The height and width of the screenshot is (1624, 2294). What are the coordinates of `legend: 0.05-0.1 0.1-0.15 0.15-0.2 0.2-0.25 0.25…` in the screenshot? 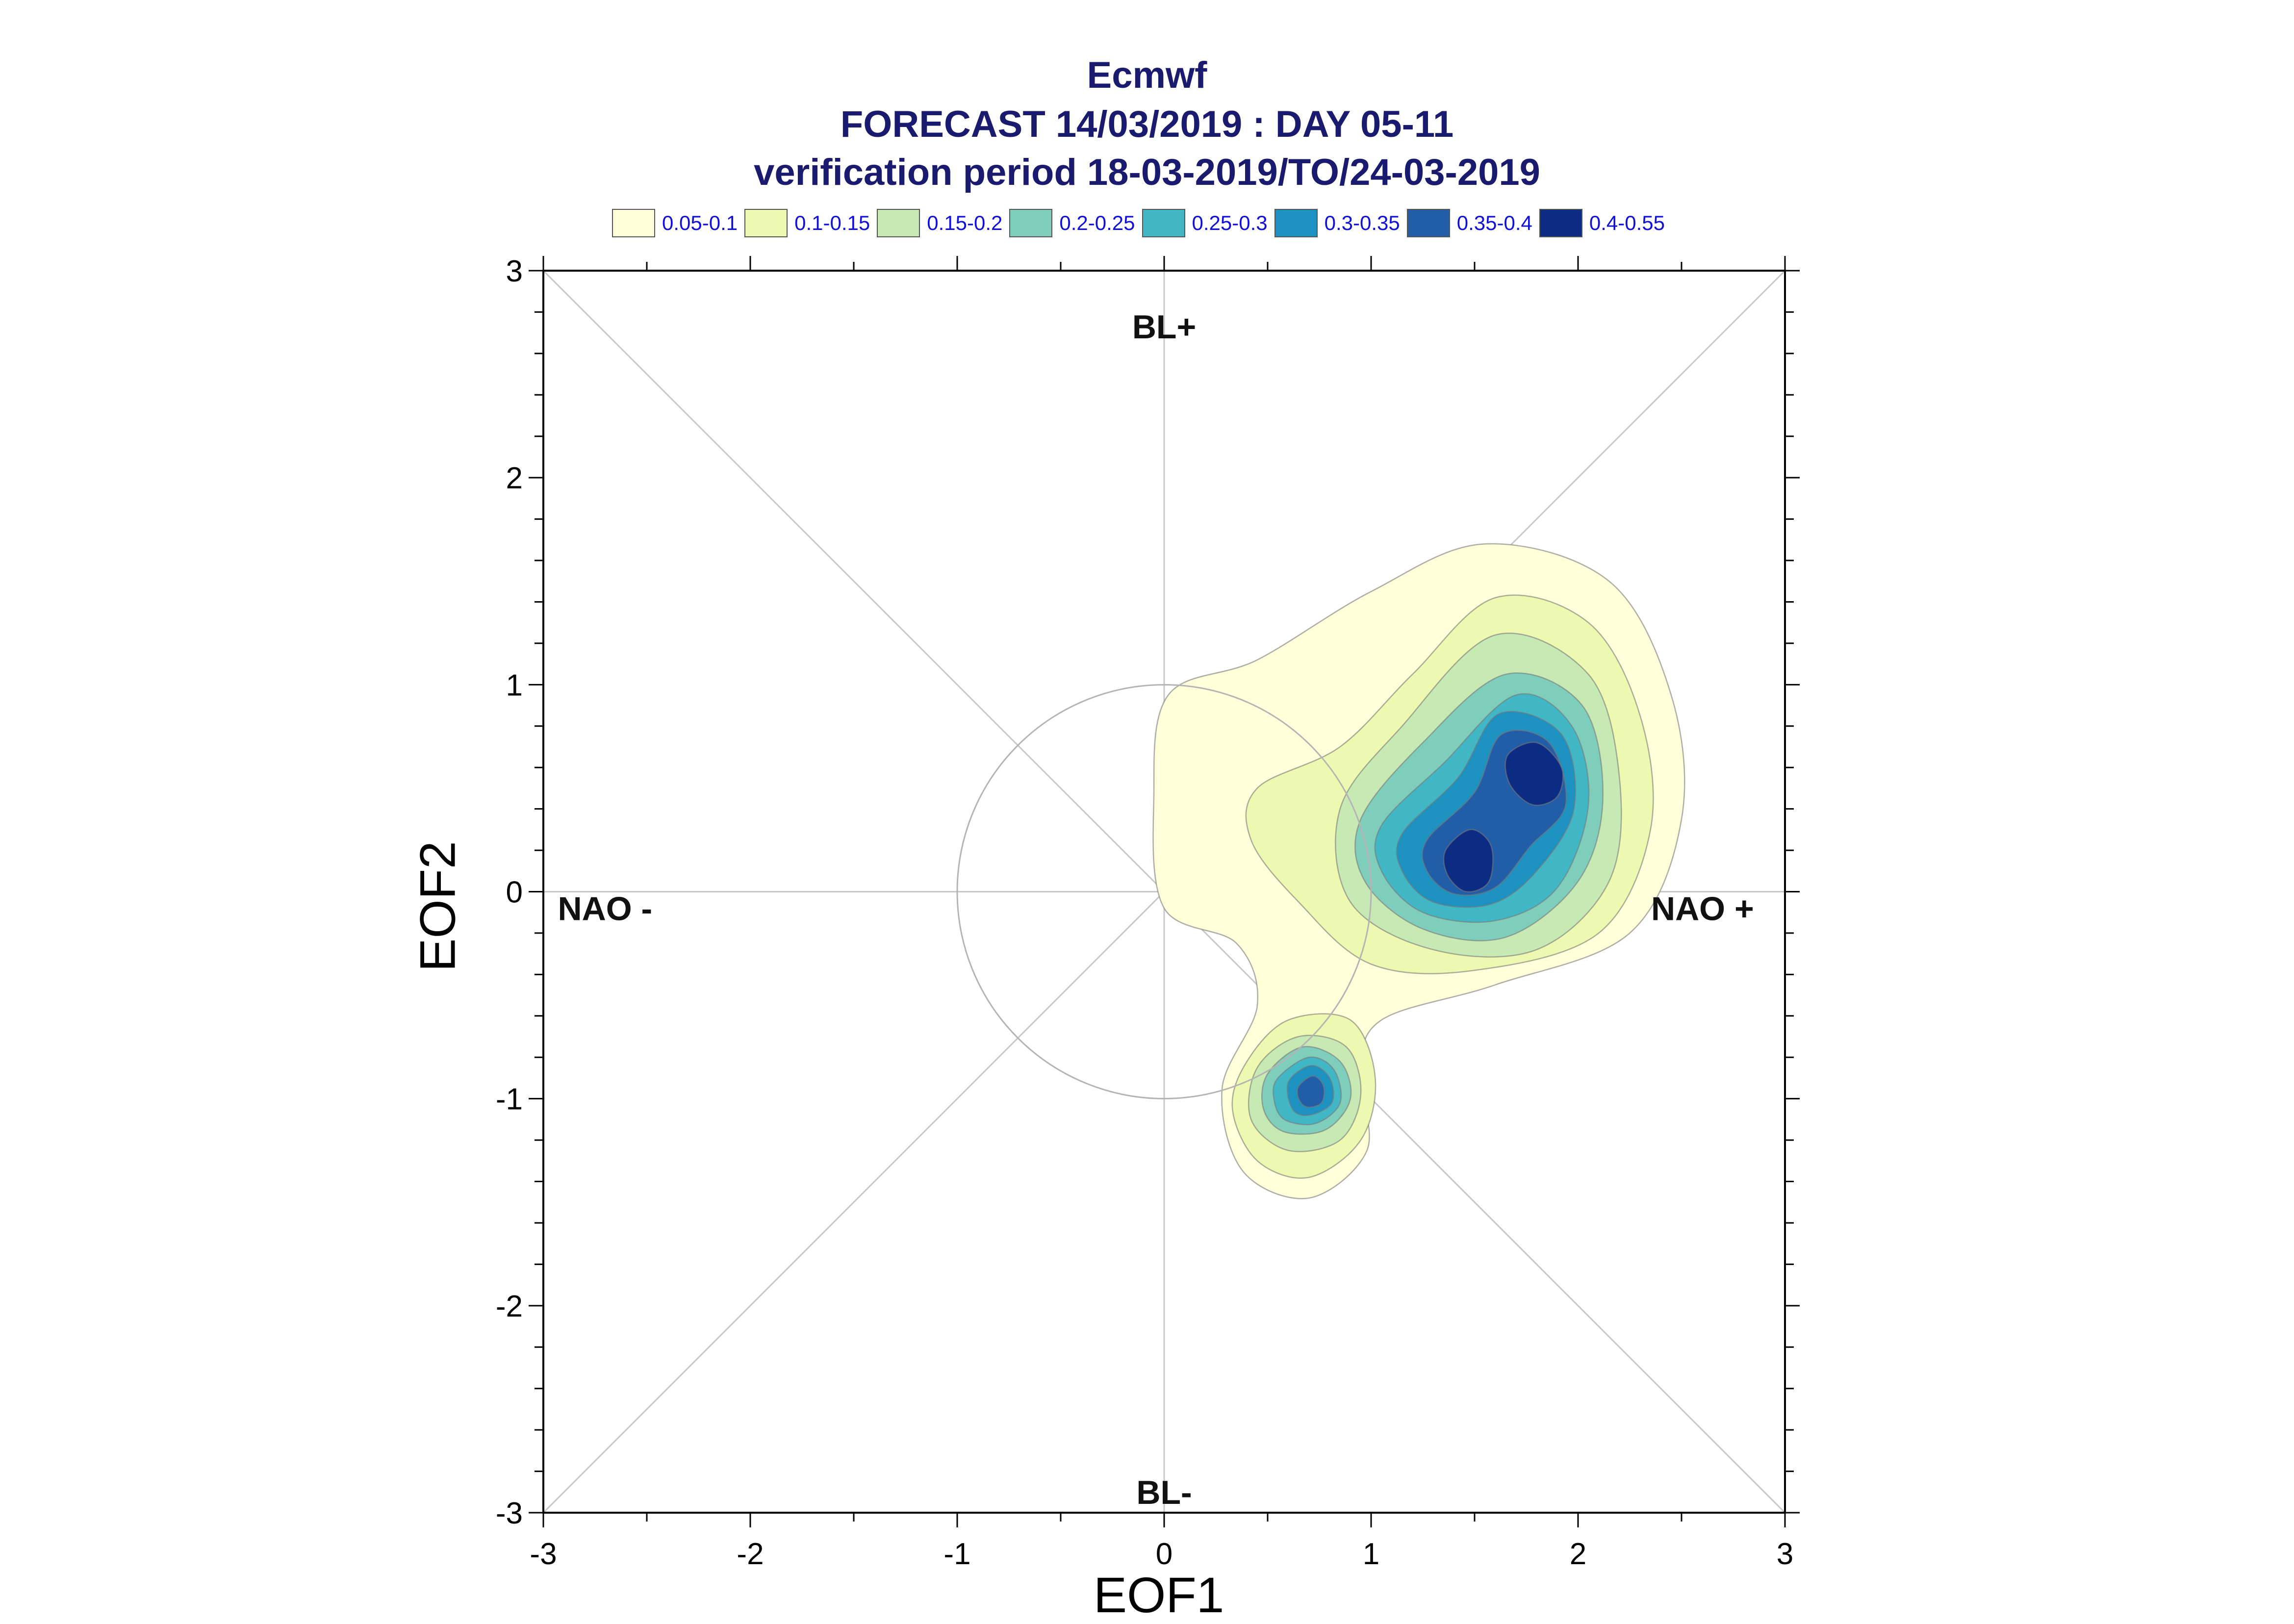 It's located at (1142, 223).